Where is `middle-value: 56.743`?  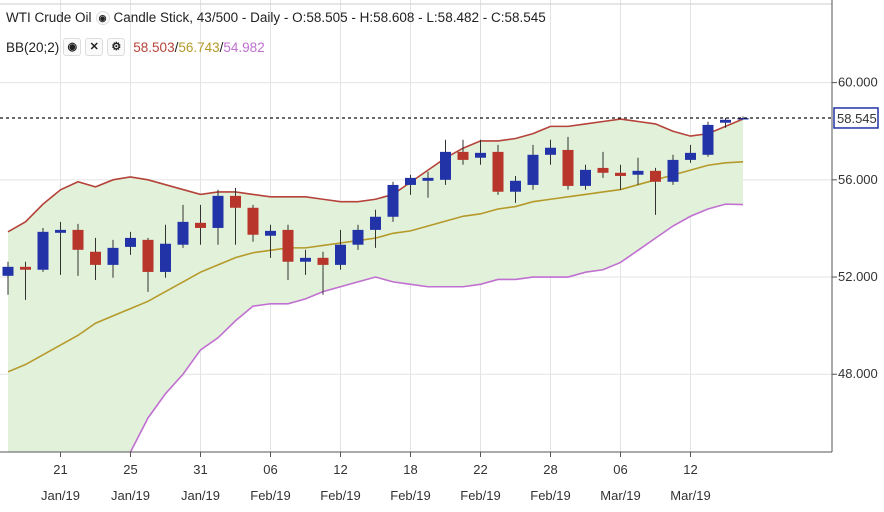
middle-value: 56.743 is located at coordinates (199, 47).